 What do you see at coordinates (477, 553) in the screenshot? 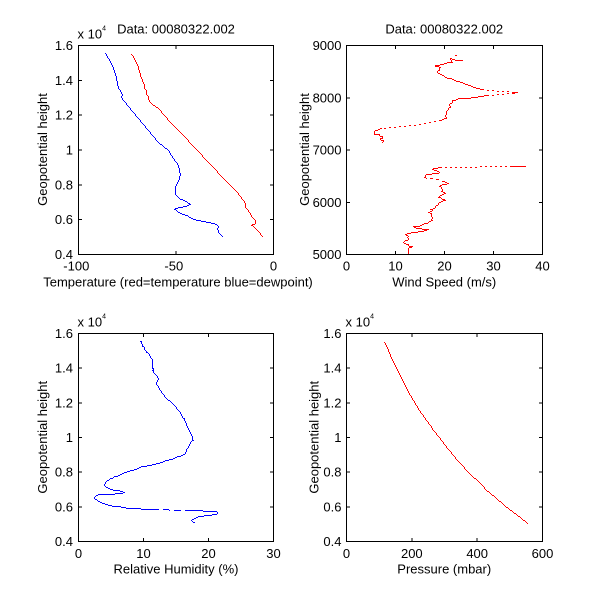
I see `svg-text: 400` at bounding box center [477, 553].